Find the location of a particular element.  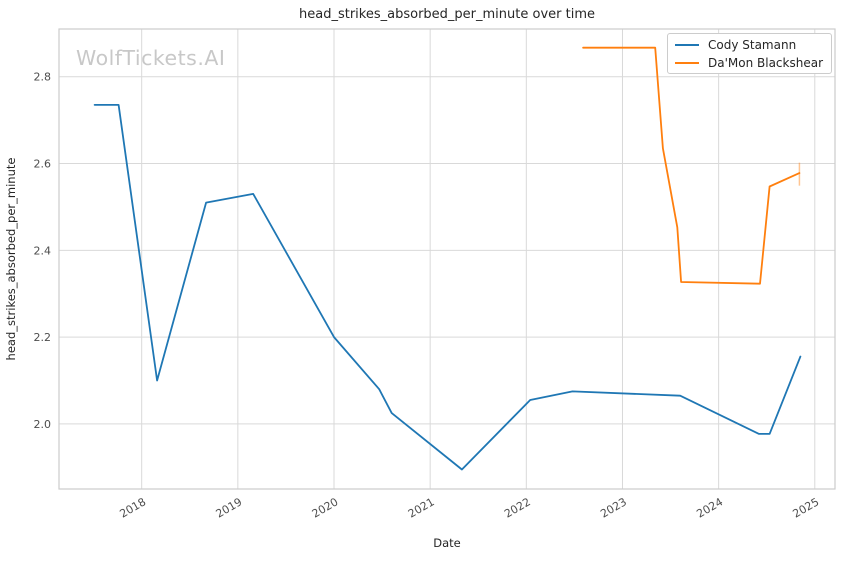

y-axis-label: head_strikes_absorbed_per_minute is located at coordinates (11, 259).